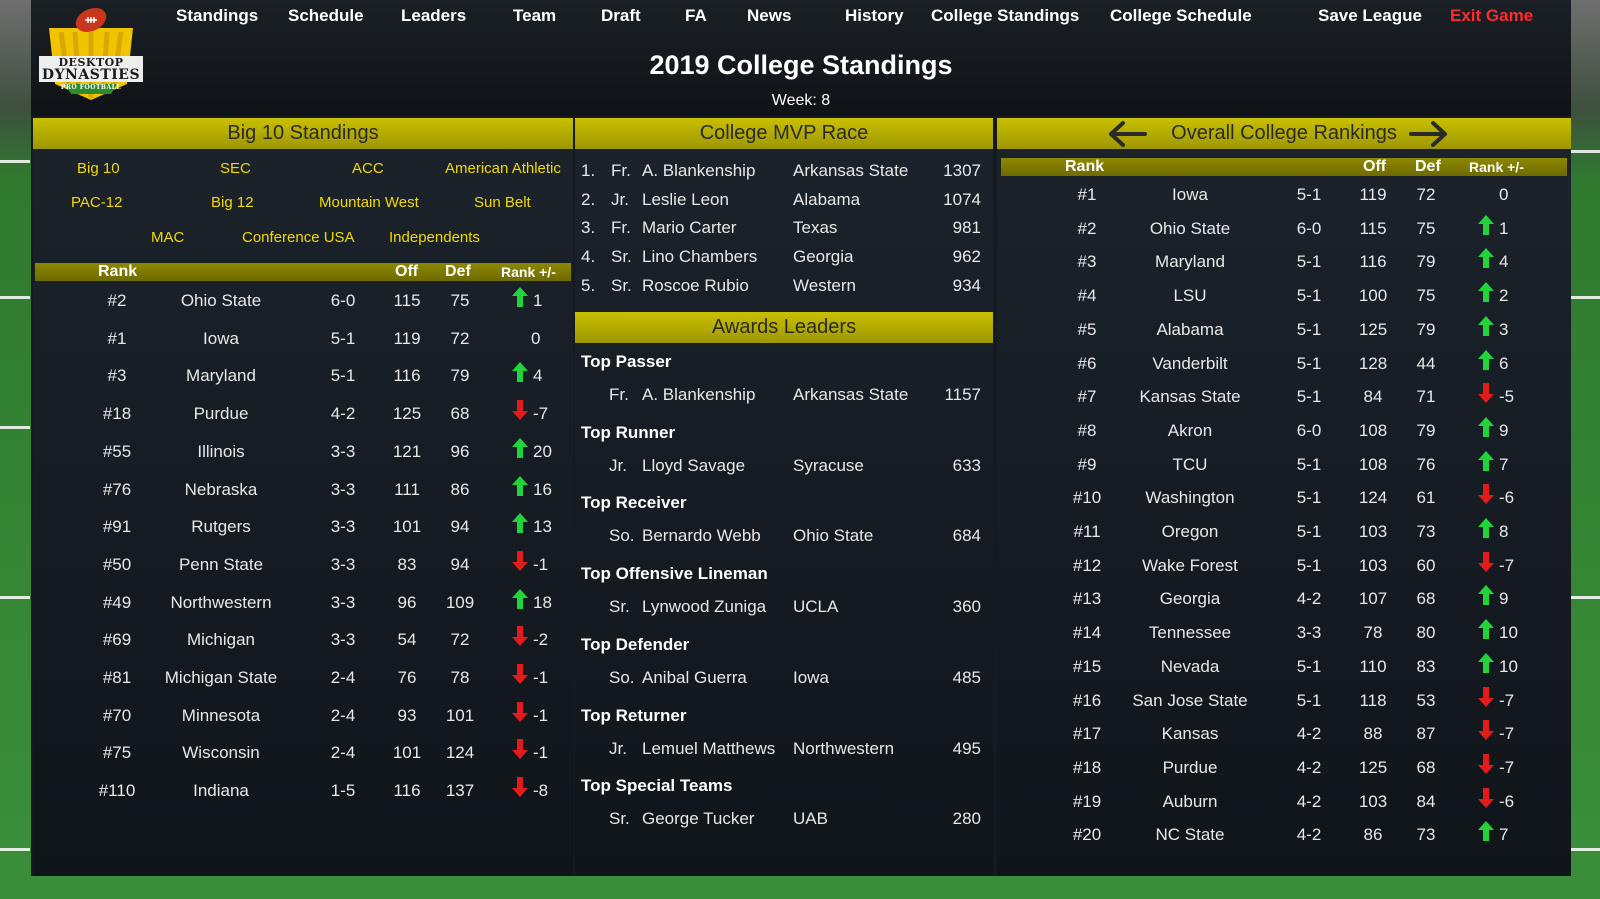 This screenshot has width=1600, height=899. Describe the element at coordinates (1284, 802) in the screenshot. I see `ranking-row: #19 Auburn 4-2 103 84 -6` at that location.